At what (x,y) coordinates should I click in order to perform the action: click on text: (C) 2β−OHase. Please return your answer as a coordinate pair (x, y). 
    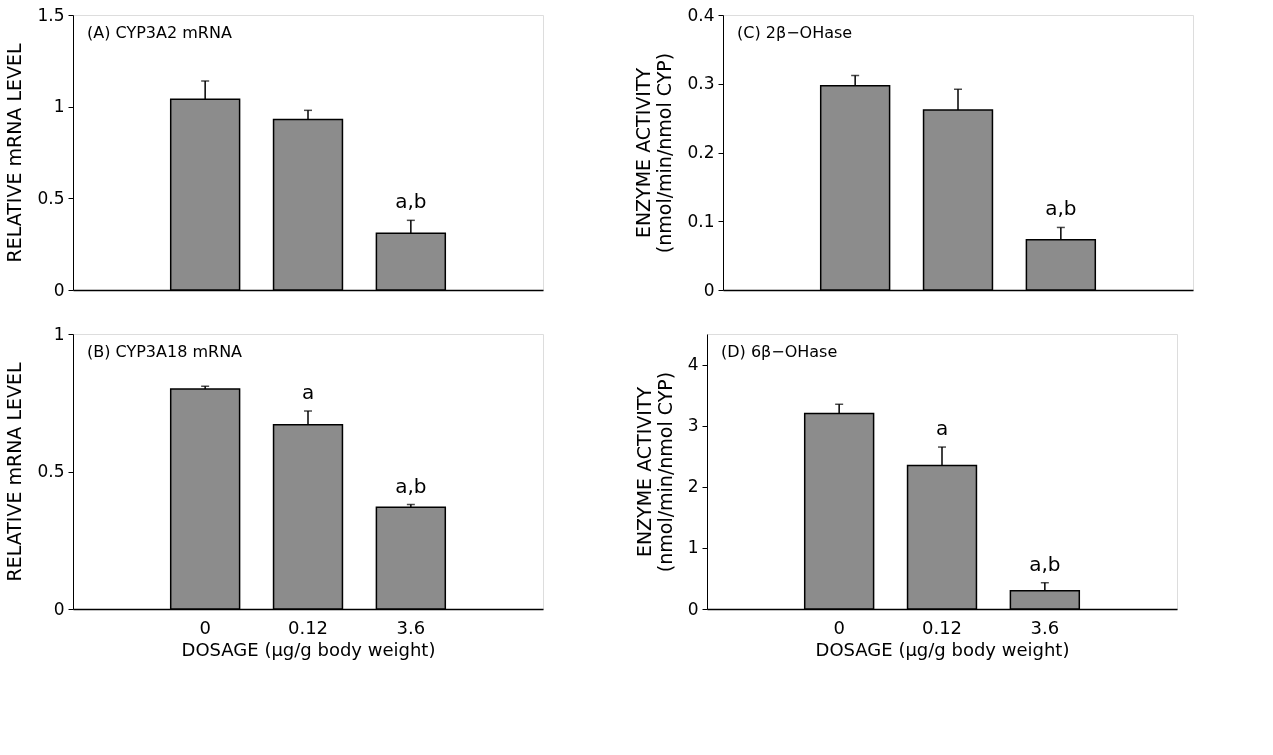
    Looking at the image, I should click on (795, 32).